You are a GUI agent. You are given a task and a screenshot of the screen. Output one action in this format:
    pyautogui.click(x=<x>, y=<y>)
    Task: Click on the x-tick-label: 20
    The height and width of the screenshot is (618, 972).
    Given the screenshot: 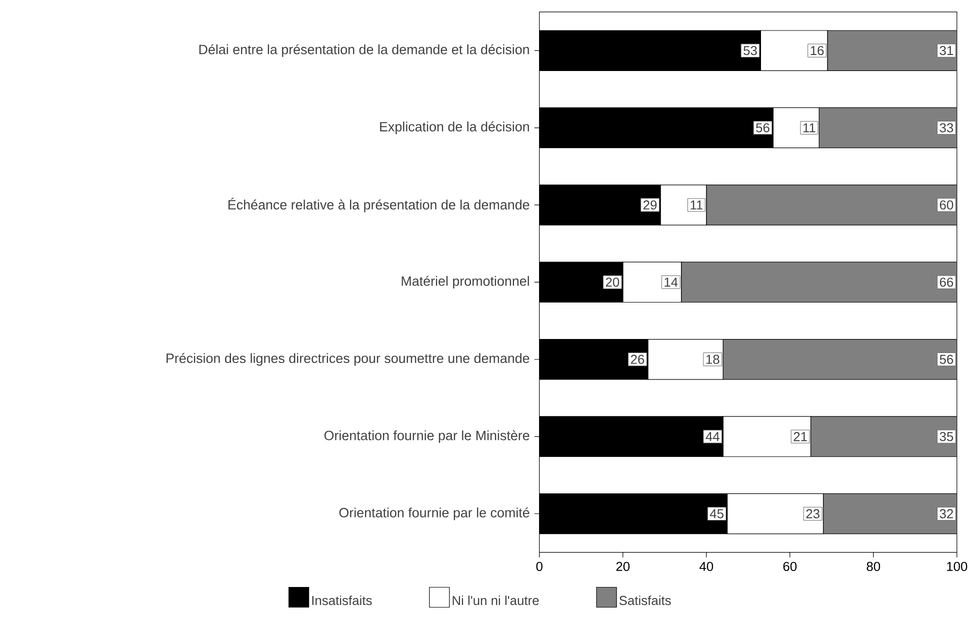 What is the action you would take?
    pyautogui.click(x=623, y=566)
    